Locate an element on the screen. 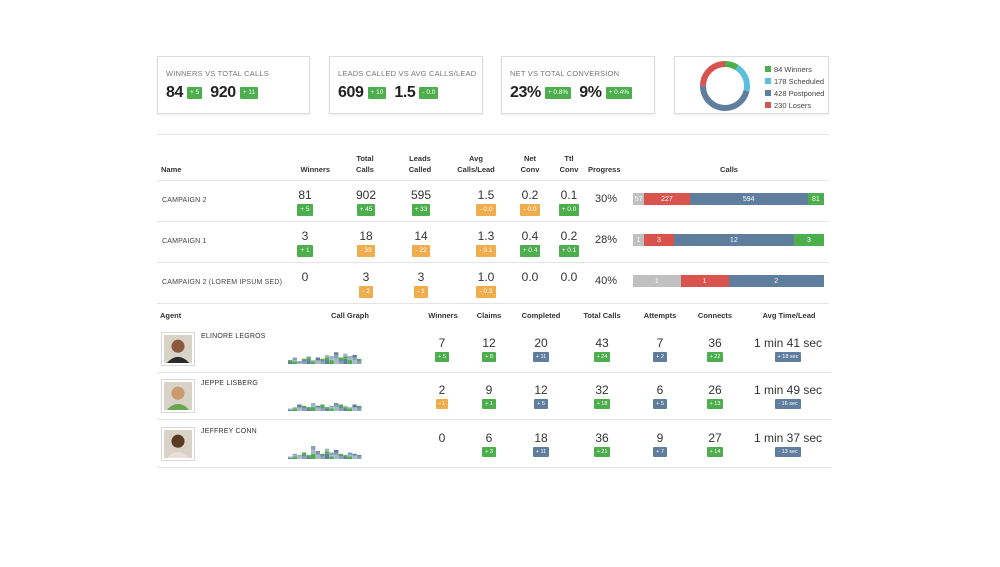 The width and height of the screenshot is (1000, 567). col-header-ttl-conv: Ttl Conv is located at coordinates (569, 164).